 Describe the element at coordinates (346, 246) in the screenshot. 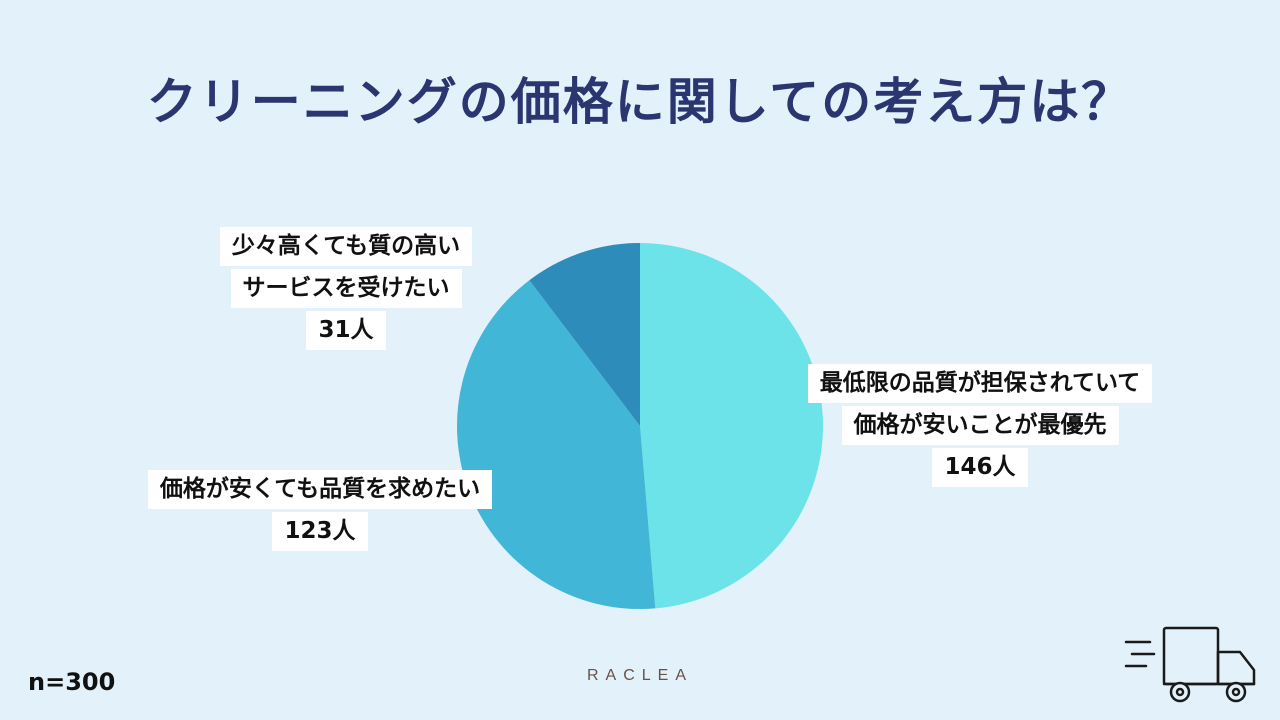

I see `slice-label-line: 少々高くても質の高い` at that location.